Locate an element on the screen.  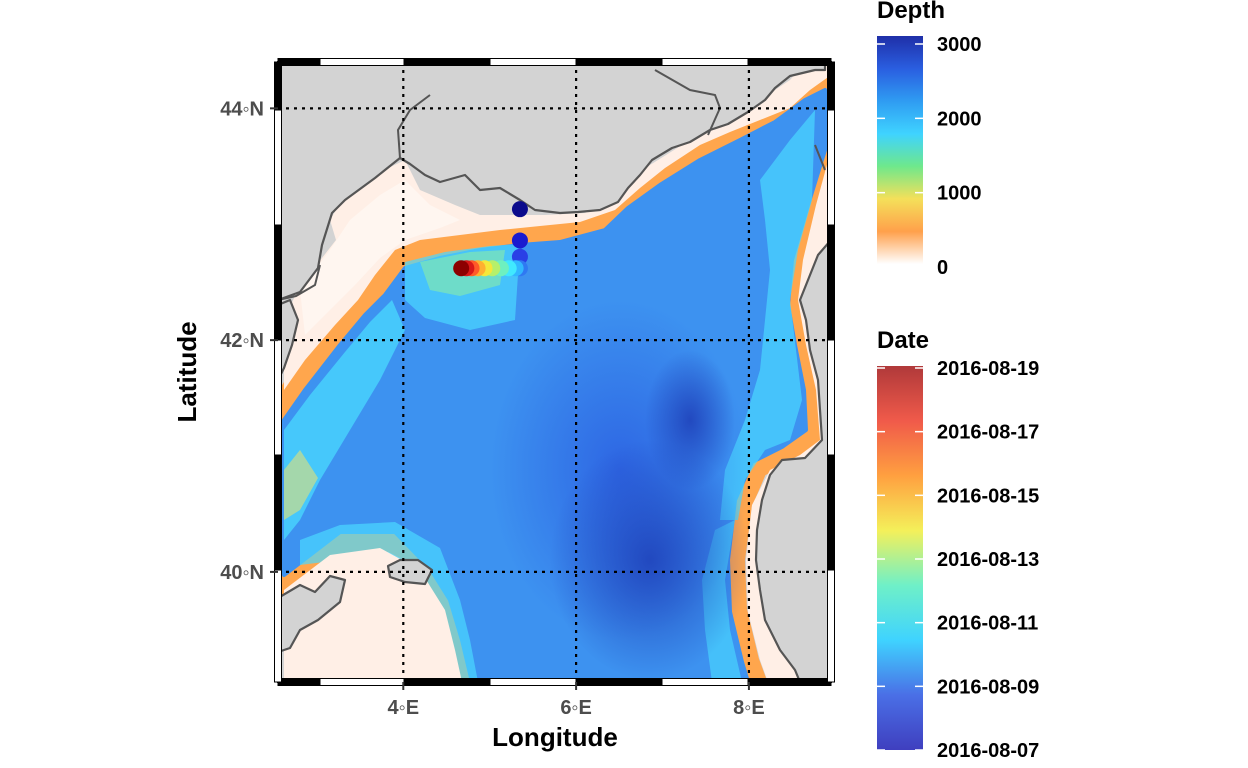
cyan-fringe-east is located at coordinates (767, 315).